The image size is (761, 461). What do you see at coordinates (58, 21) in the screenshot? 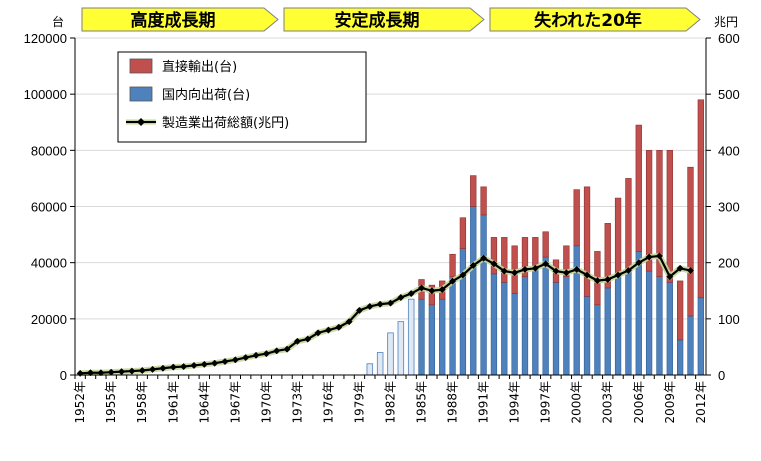
I see `left-unit-label: 台` at bounding box center [58, 21].